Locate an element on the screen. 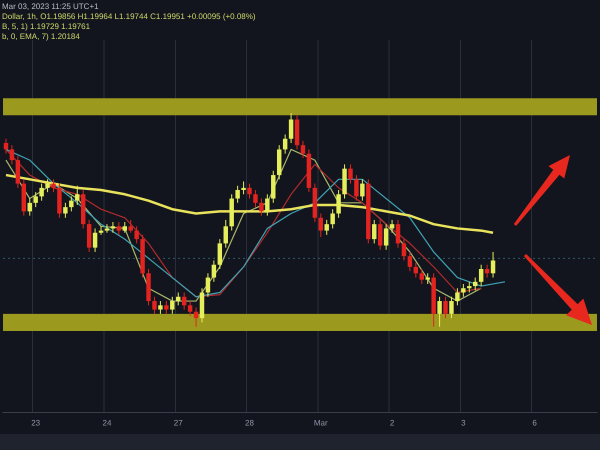  text: B, 5, 1) 1.19729 1.19761 is located at coordinates (47, 27).